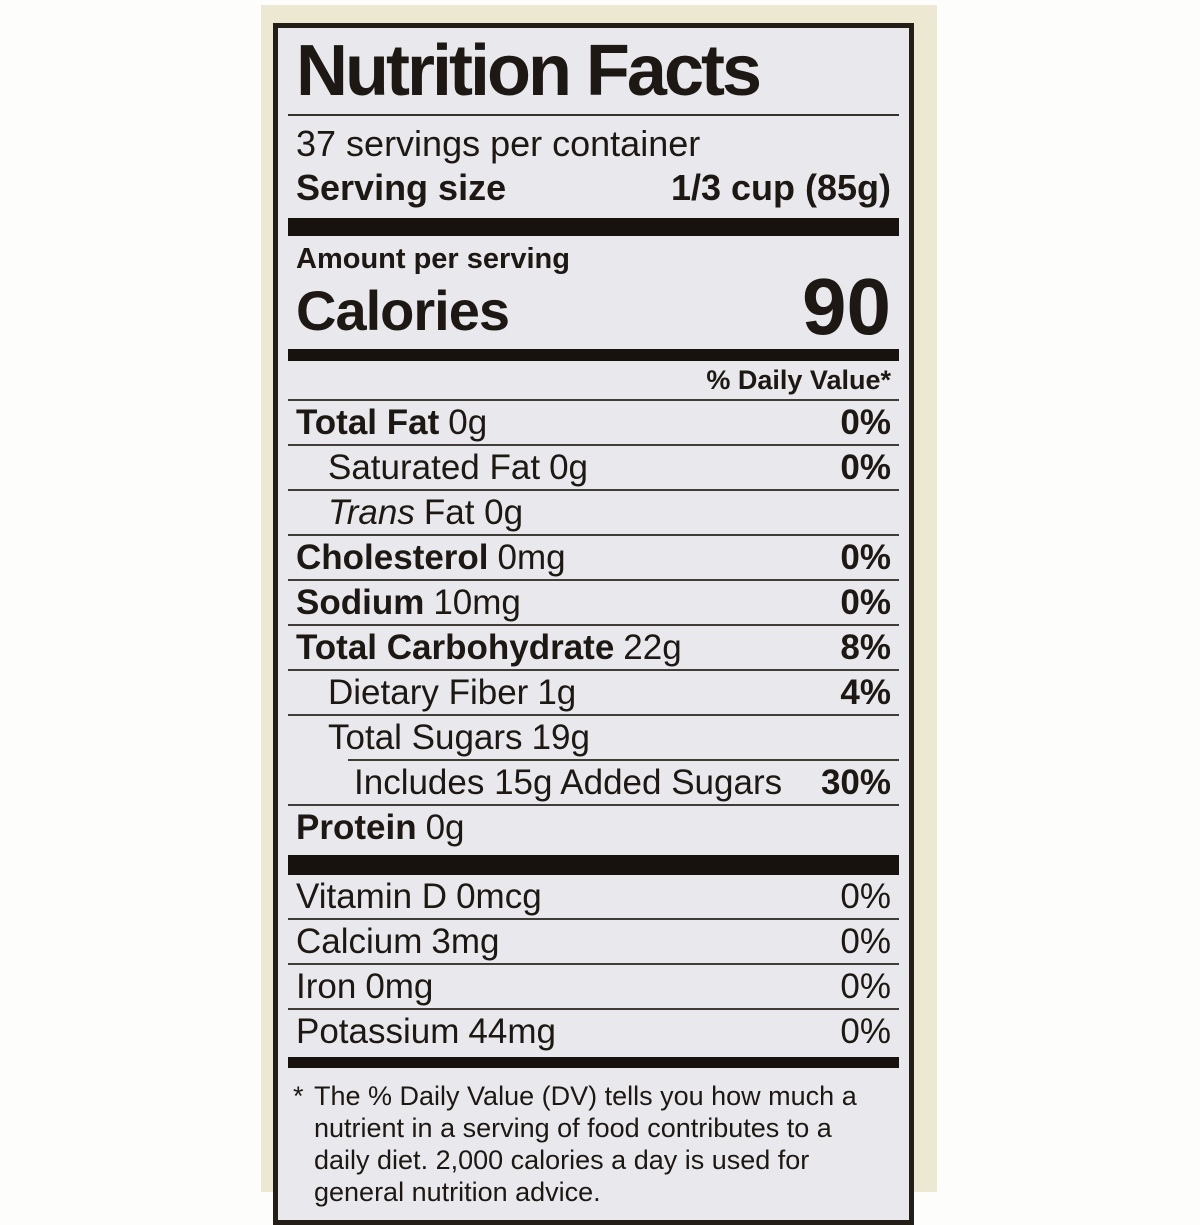 The height and width of the screenshot is (1225, 1200). What do you see at coordinates (557, 692) in the screenshot?
I see `nutrient-amount: 1g` at bounding box center [557, 692].